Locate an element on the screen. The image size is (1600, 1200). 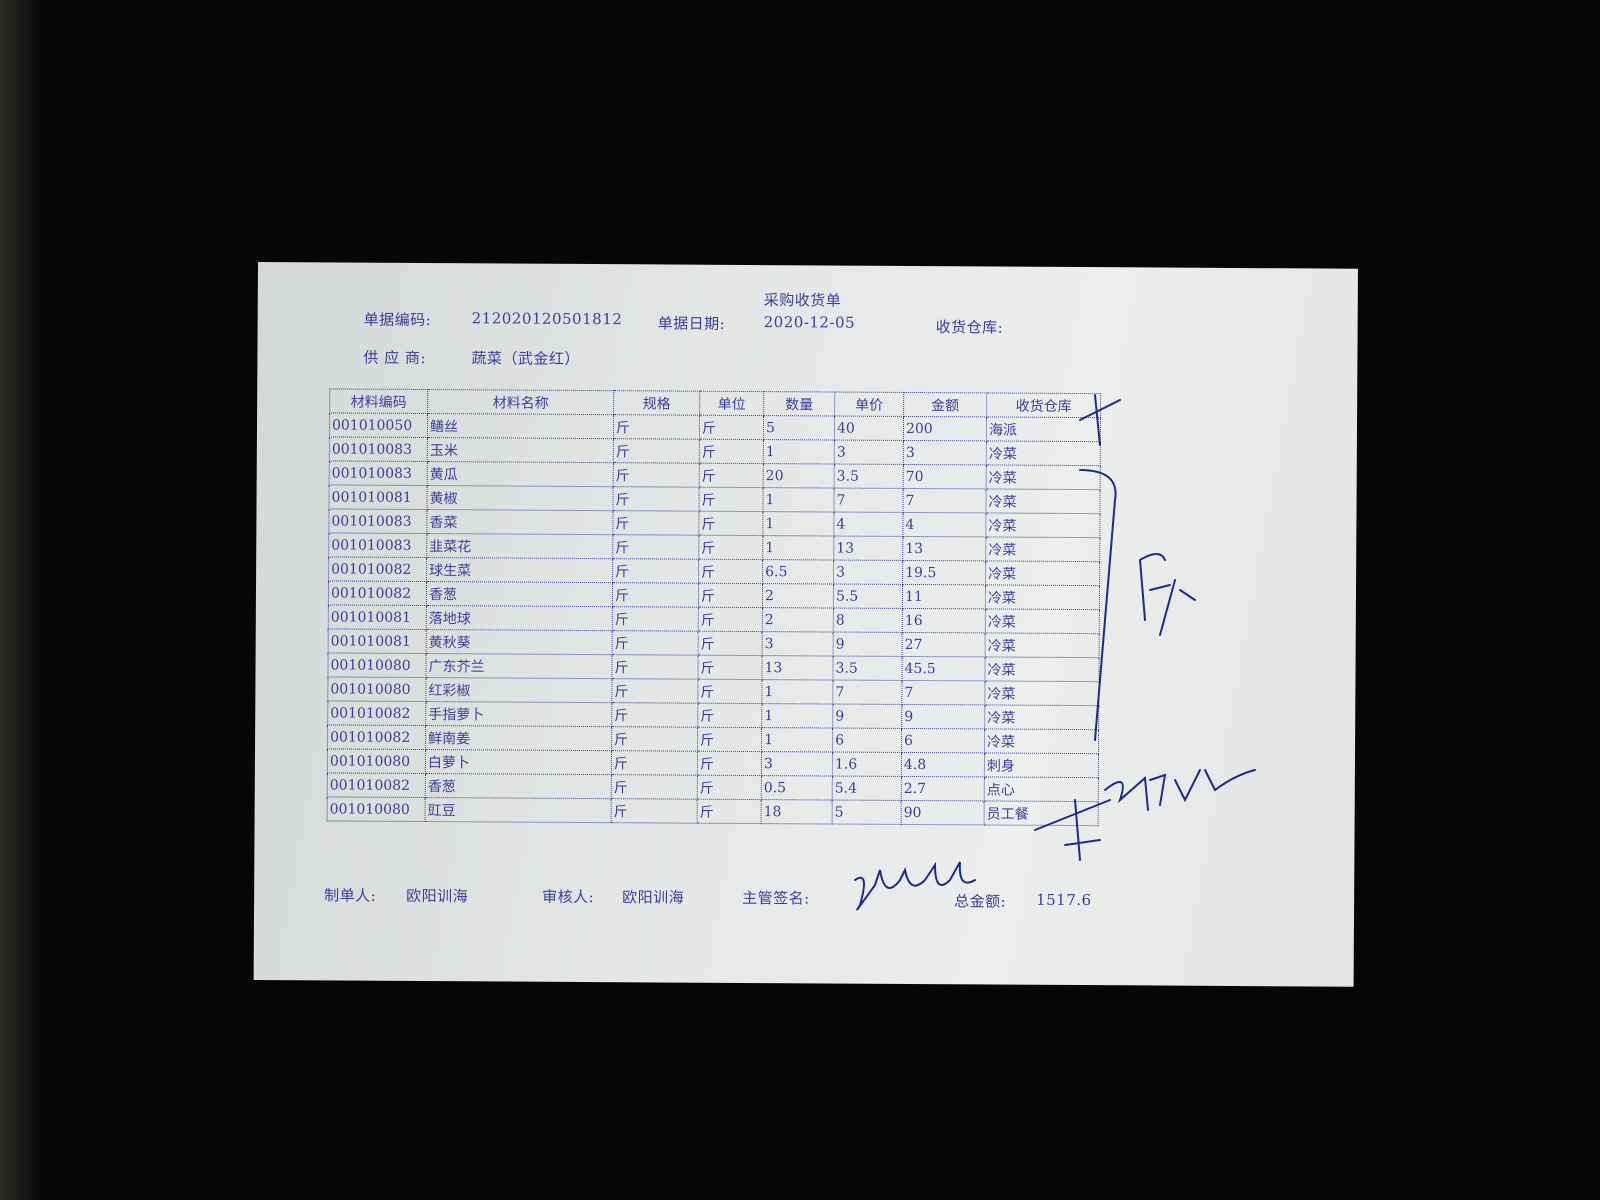
top-mark is located at coordinates (1100, 420).